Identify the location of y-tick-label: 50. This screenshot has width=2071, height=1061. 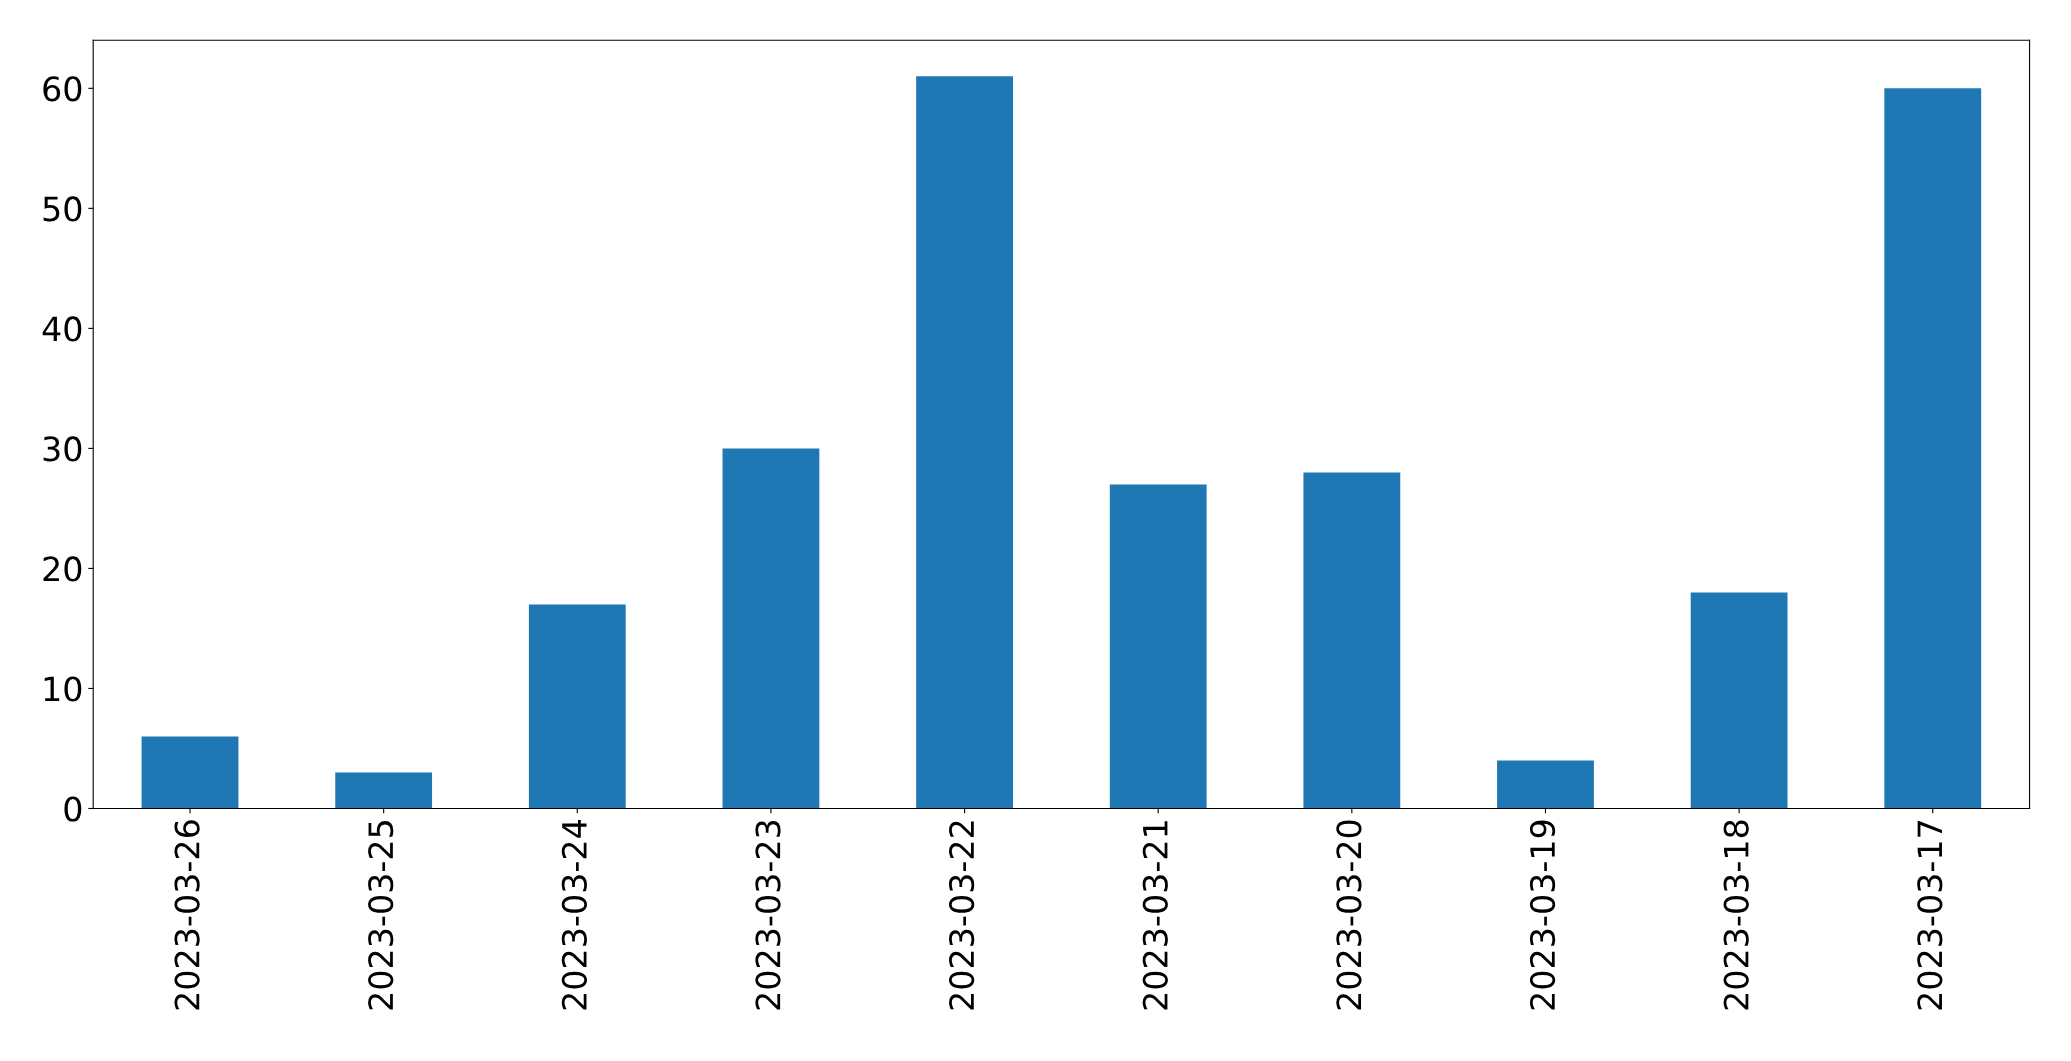
(62, 209).